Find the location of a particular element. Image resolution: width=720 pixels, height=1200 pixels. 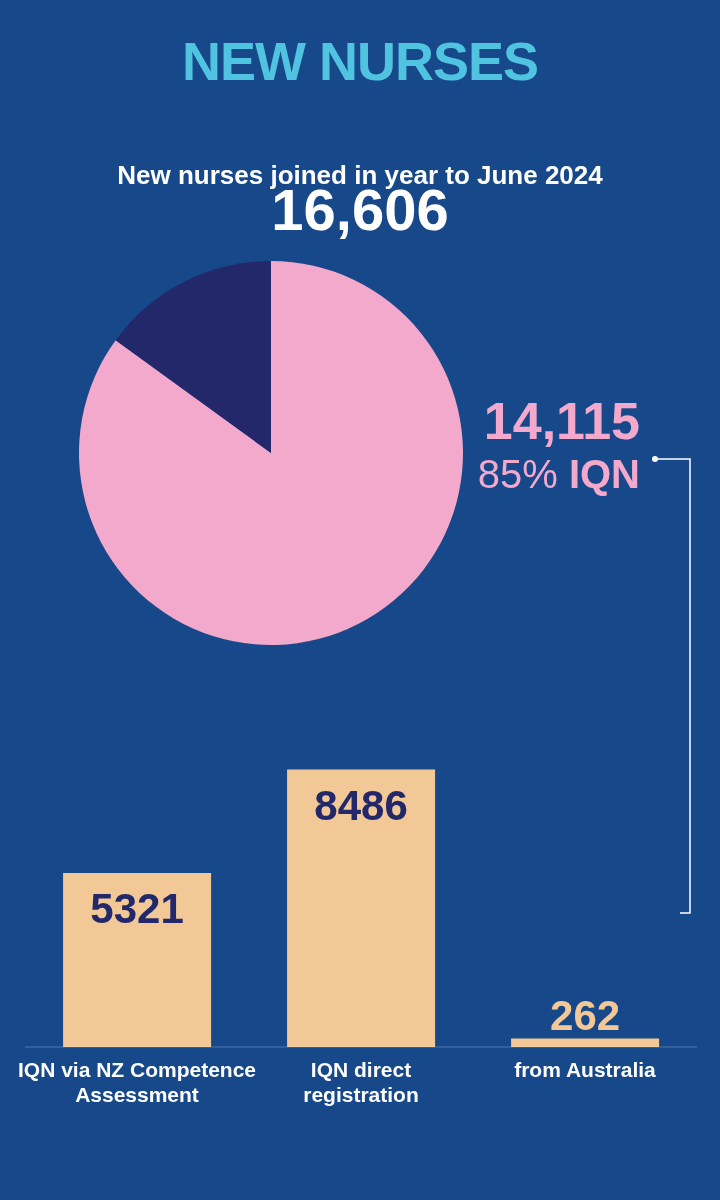

slice-label: IQN is located at coordinates (604, 474).